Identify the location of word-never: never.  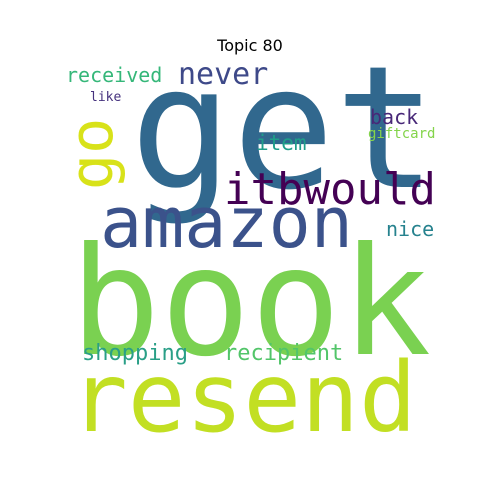
(223, 76).